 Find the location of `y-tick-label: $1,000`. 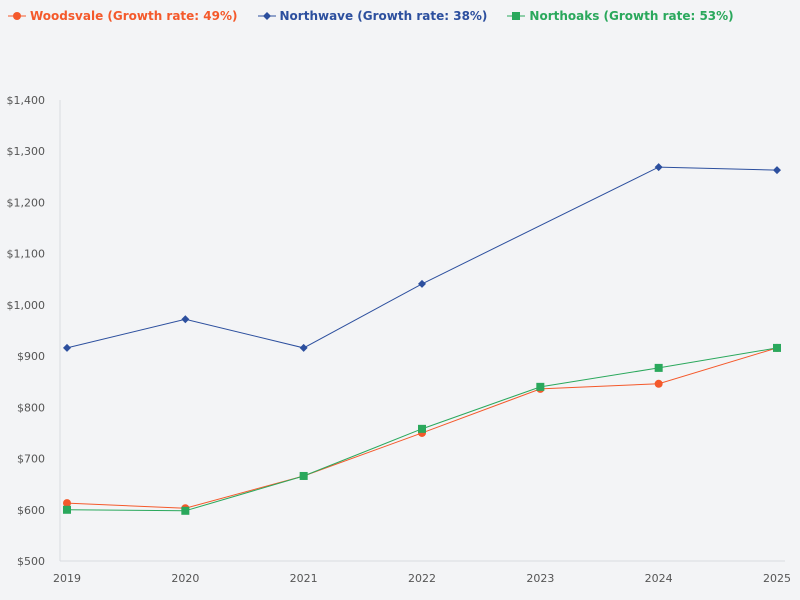

y-tick-label: $1,000 is located at coordinates (26, 305).